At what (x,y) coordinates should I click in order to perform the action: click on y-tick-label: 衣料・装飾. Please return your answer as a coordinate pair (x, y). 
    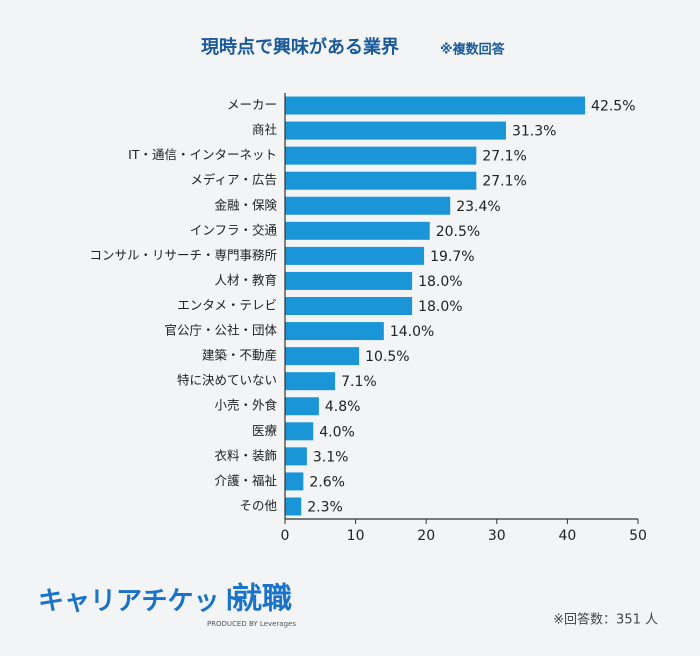
    Looking at the image, I should click on (245, 455).